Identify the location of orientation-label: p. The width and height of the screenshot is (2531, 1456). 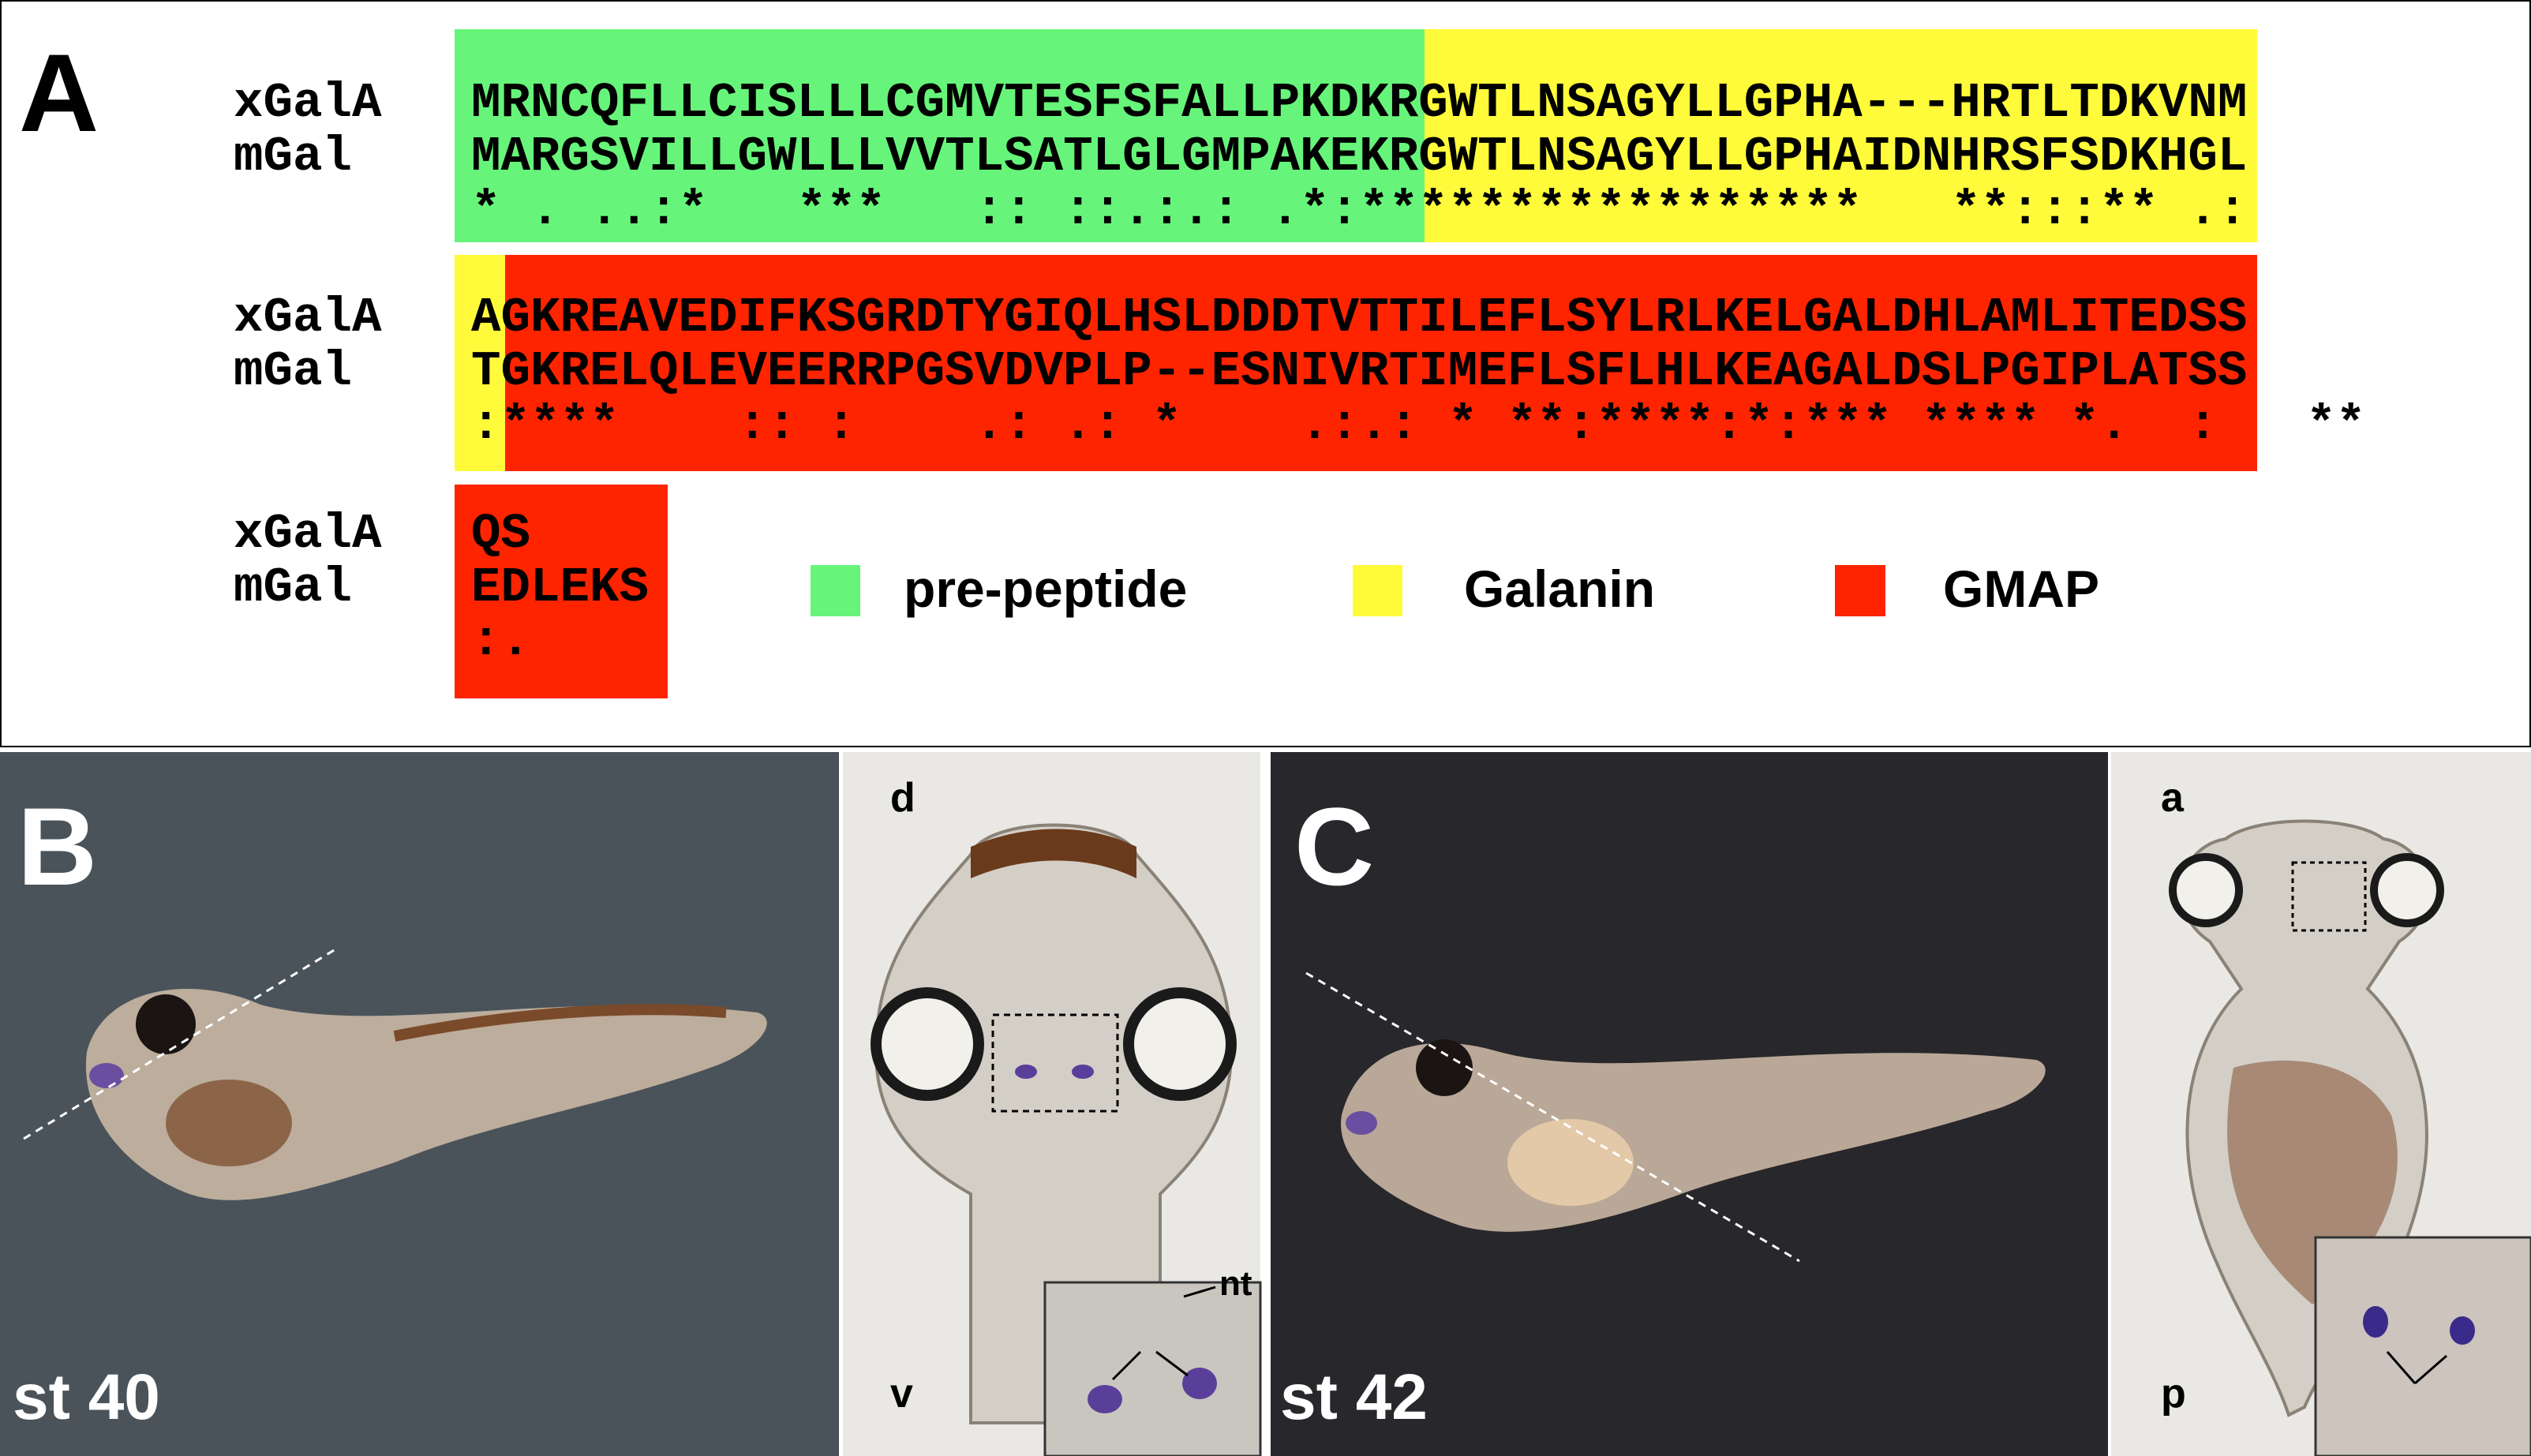
(2173, 1394).